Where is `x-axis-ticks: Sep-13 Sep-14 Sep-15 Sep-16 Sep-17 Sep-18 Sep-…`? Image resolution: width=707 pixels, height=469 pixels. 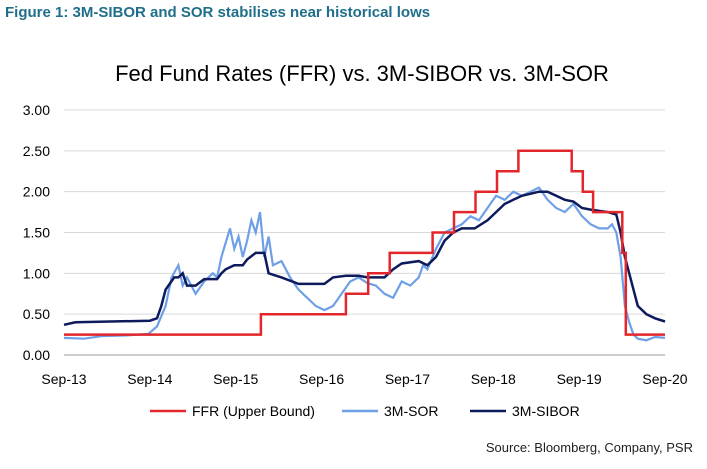 x-axis-ticks: Sep-13 Sep-14 Sep-15 Sep-16 Sep-17 Sep-18 Sep-… is located at coordinates (364, 379).